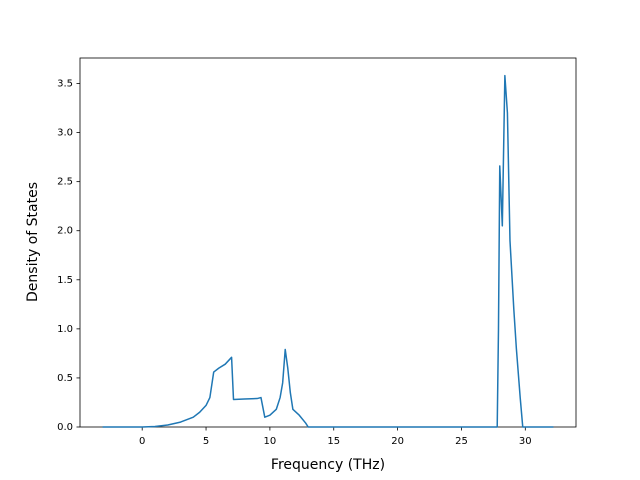 The height and width of the screenshot is (480, 640). I want to click on y-tick-label: 1.5, so click(65, 280).